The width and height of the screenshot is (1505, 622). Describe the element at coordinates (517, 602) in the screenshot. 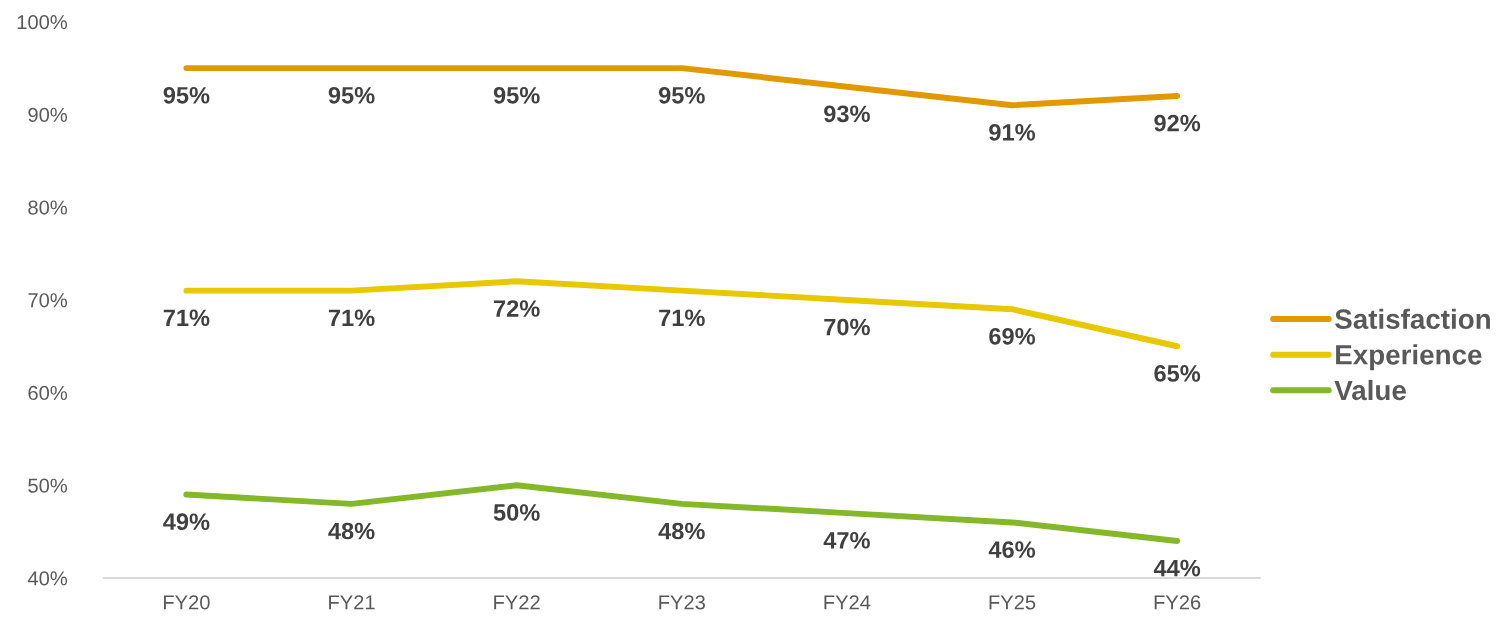

I see `x-tick-label: FY22` at that location.